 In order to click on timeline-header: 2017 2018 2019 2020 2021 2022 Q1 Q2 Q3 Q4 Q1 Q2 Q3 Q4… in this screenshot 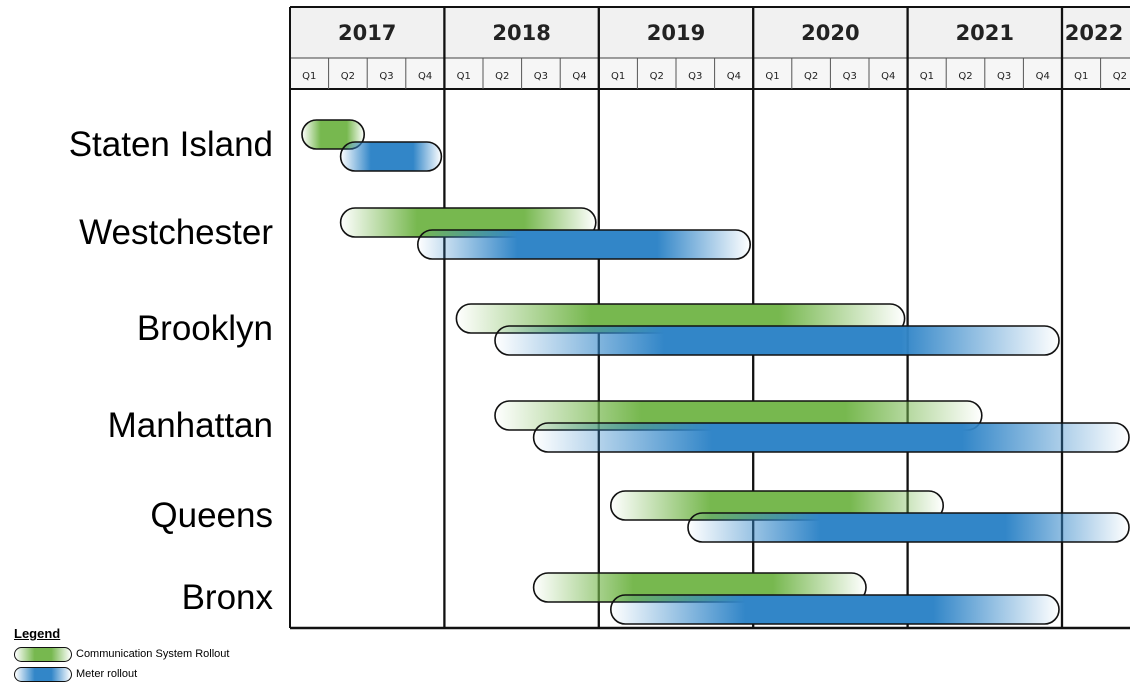, I will do `click(710, 48)`.